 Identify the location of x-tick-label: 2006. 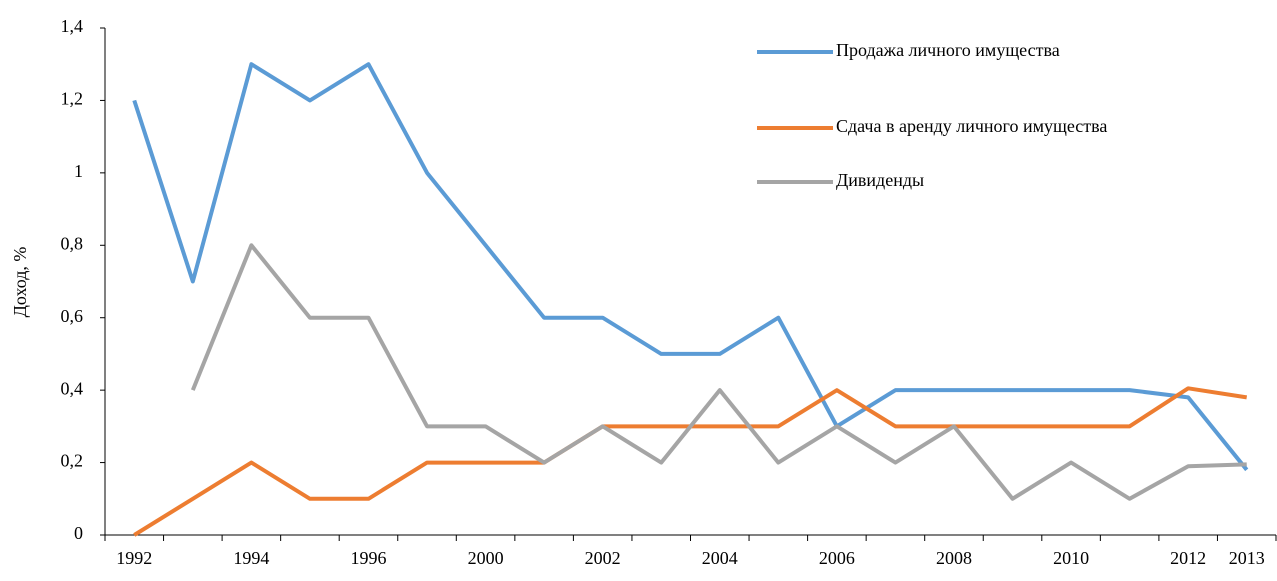
(837, 558).